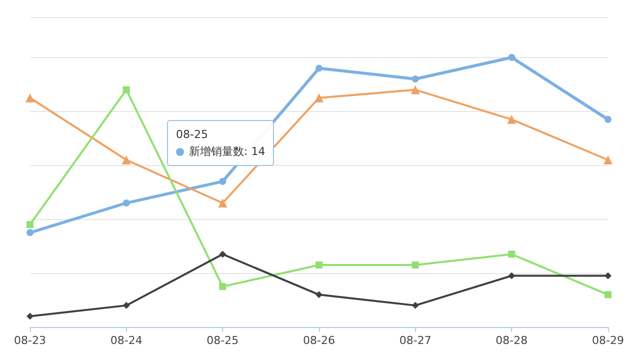  What do you see at coordinates (30, 340) in the screenshot?
I see `x-tick-label: 08-23` at bounding box center [30, 340].